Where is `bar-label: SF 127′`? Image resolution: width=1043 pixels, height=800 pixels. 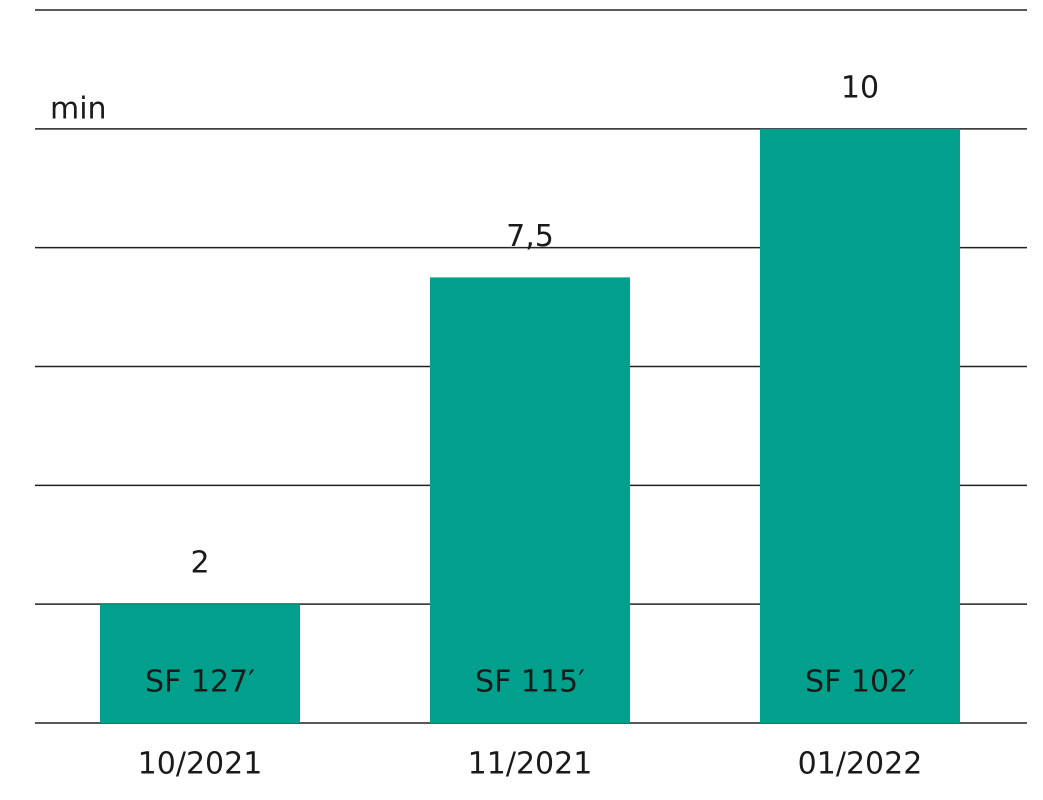 bar-label: SF 127′ is located at coordinates (200, 682).